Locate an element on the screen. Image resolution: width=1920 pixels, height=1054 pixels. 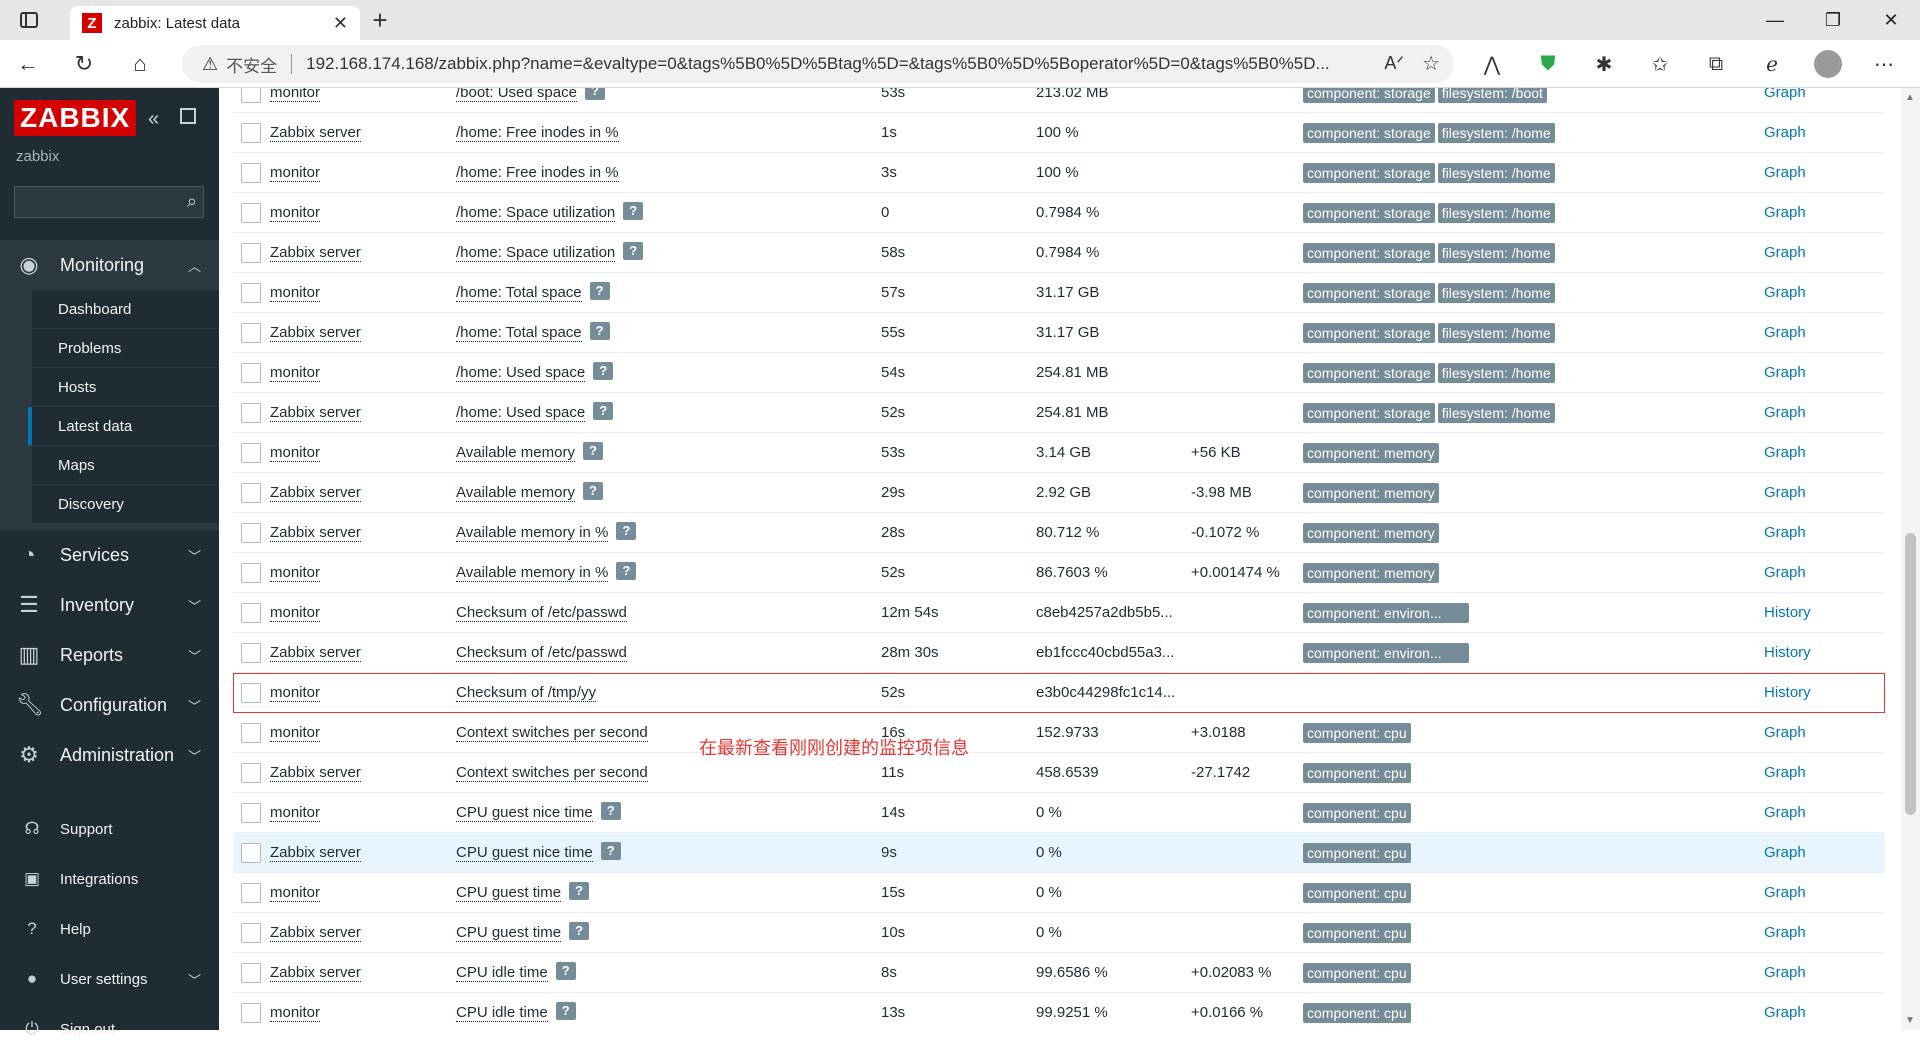
browser-tab: Z zabbix: Latest data ✕ is located at coordinates (215, 23).